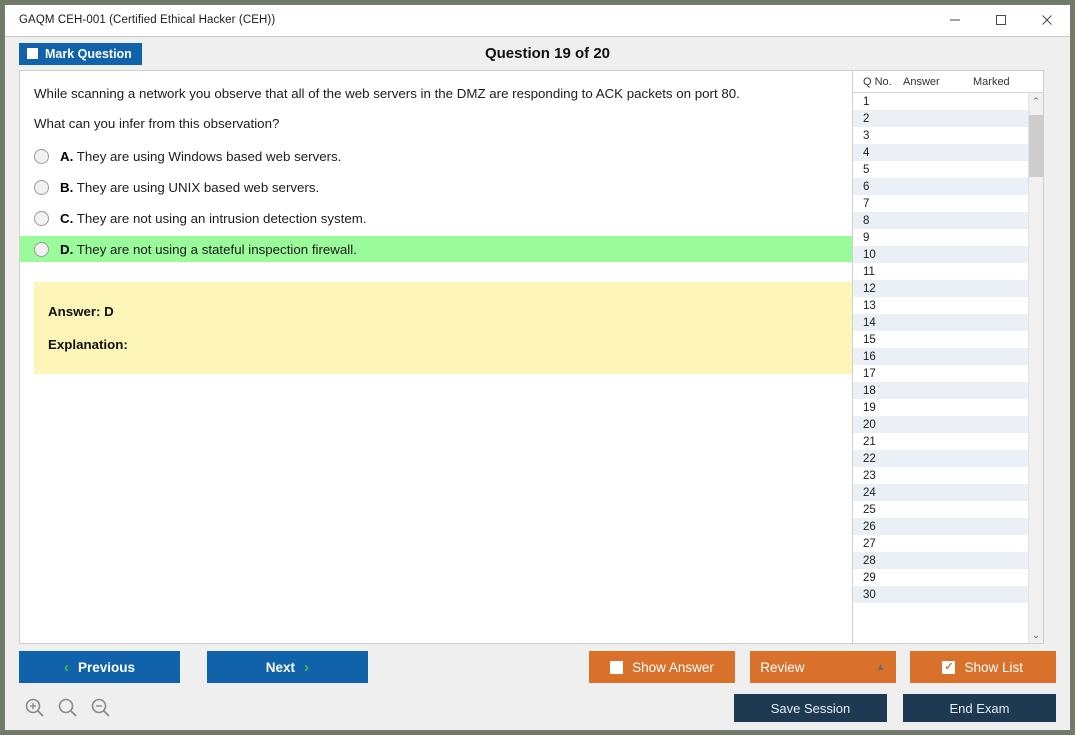 This screenshot has width=1075, height=735. Describe the element at coordinates (921, 81) in the screenshot. I see `column-header-answer: Answer` at that location.